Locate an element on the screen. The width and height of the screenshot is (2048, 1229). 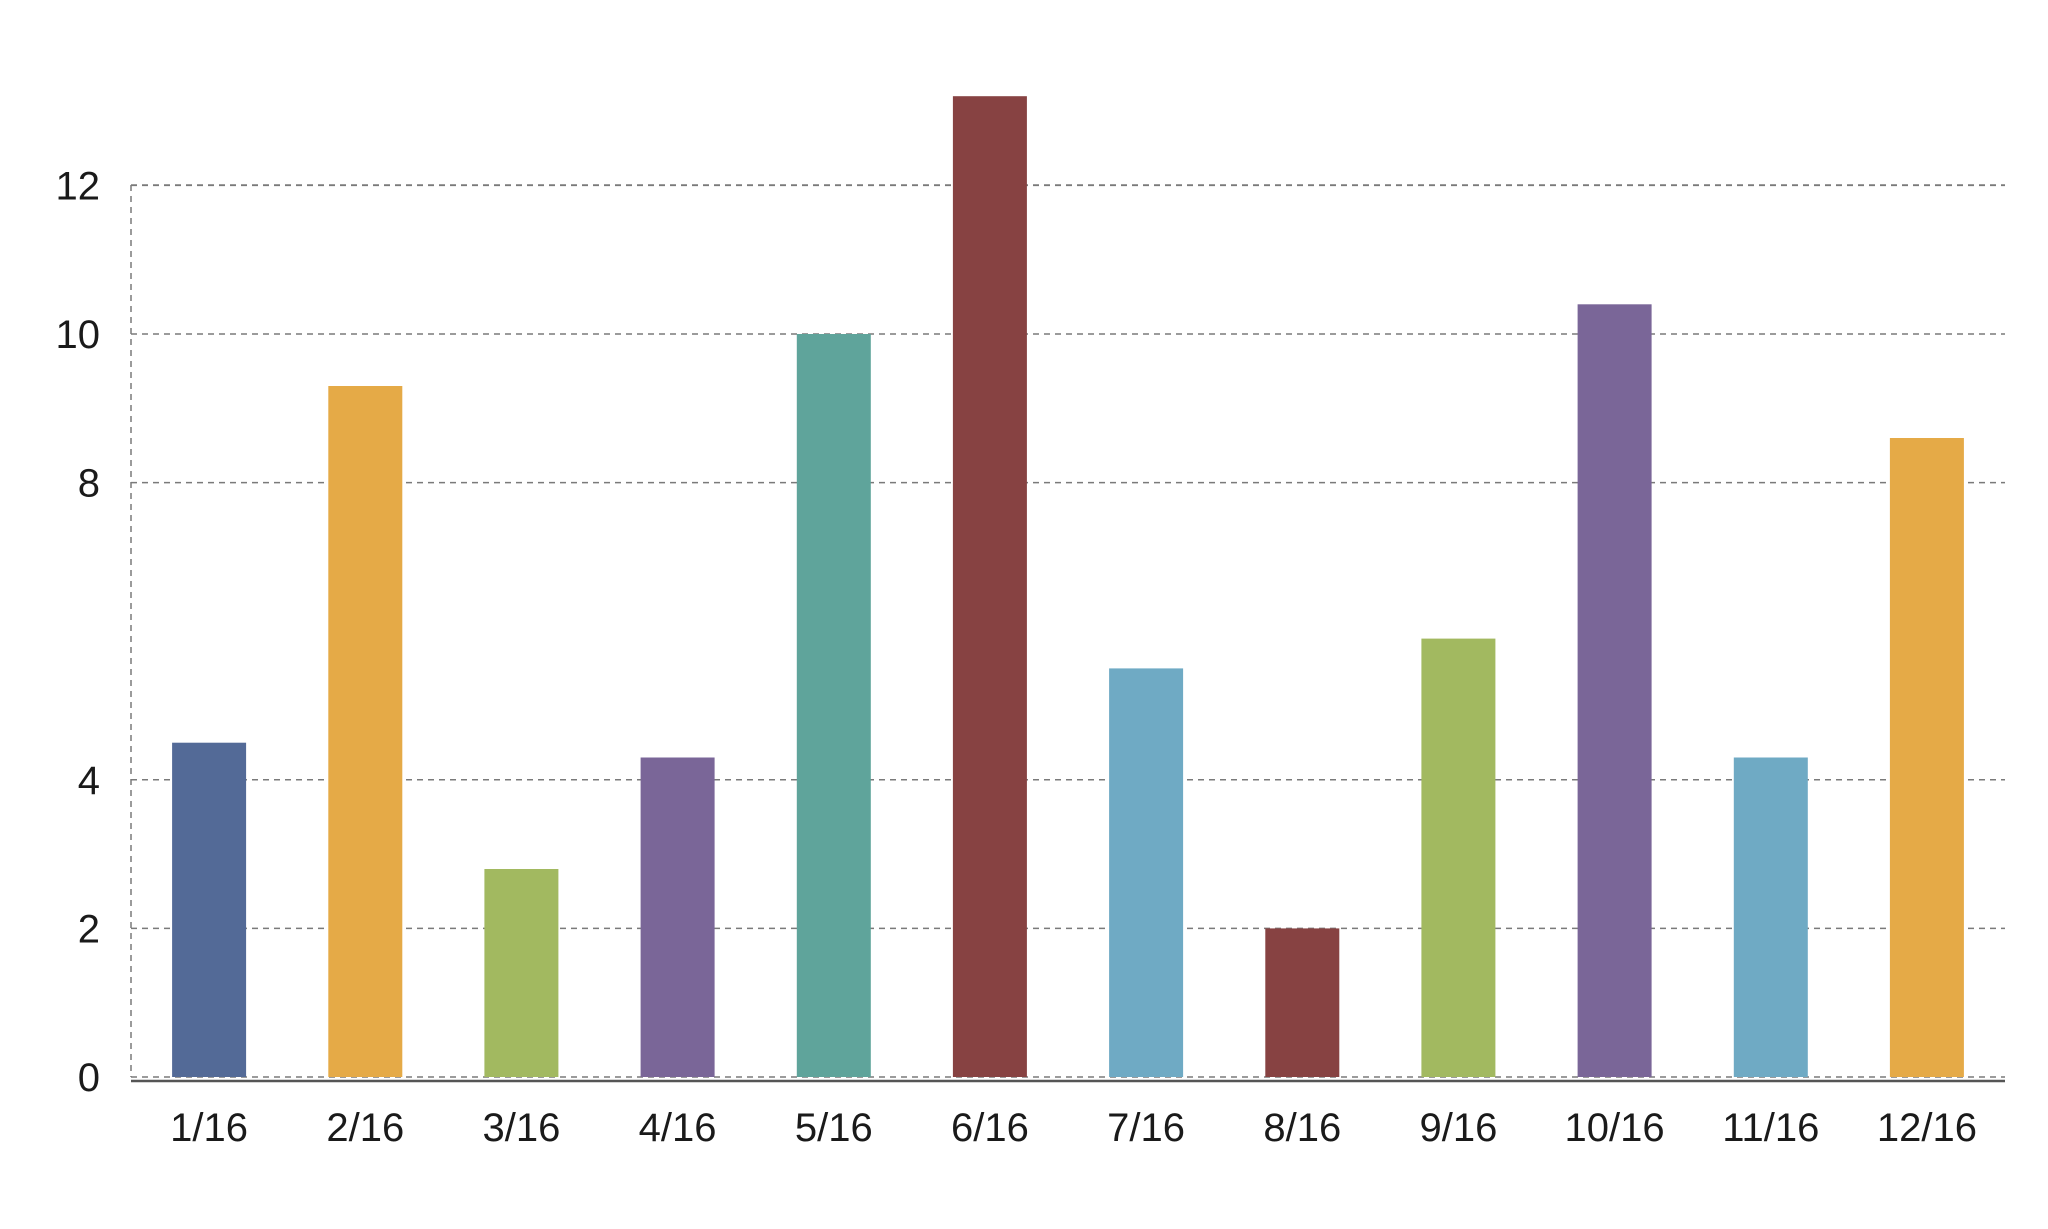
y-tick-labels: 0 2 4 8 10 12 is located at coordinates (78, 632).